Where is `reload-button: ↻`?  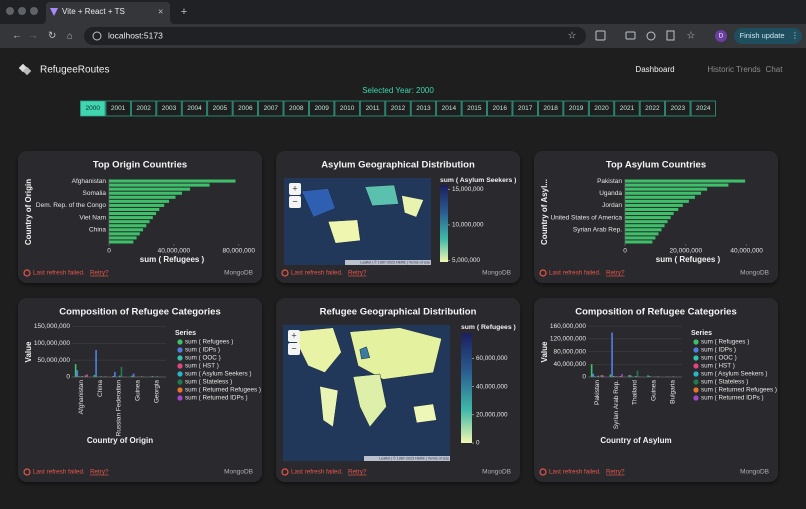 reload-button: ↻ is located at coordinates (52, 36).